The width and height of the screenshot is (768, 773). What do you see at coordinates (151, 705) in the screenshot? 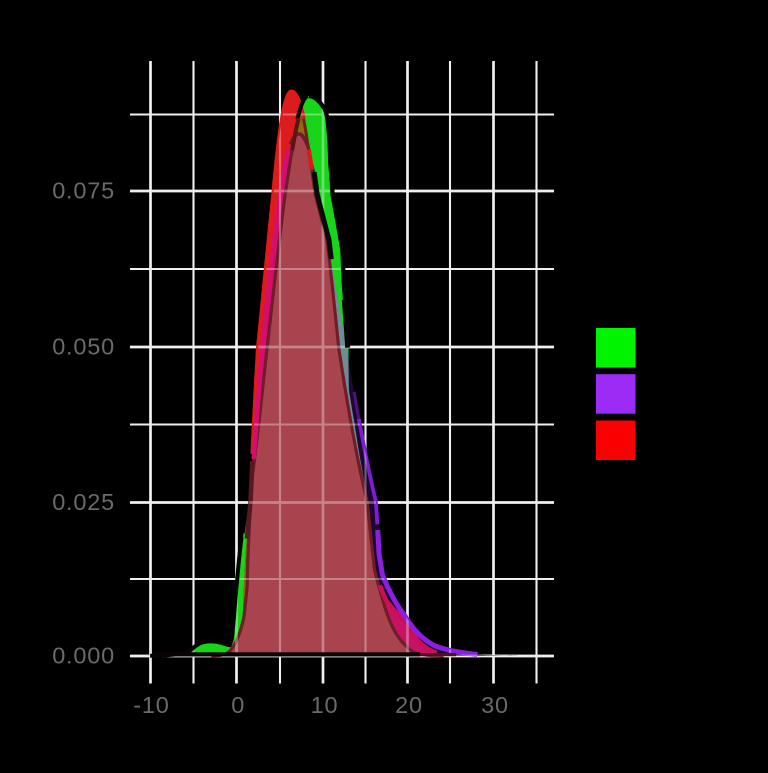
I see `svg-text: -10` at bounding box center [151, 705].